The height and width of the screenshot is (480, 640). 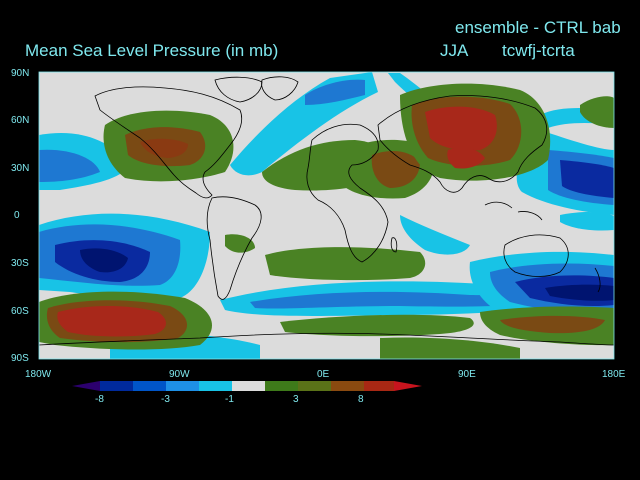 I want to click on lon-tick-180w: 180W, so click(x=38, y=374).